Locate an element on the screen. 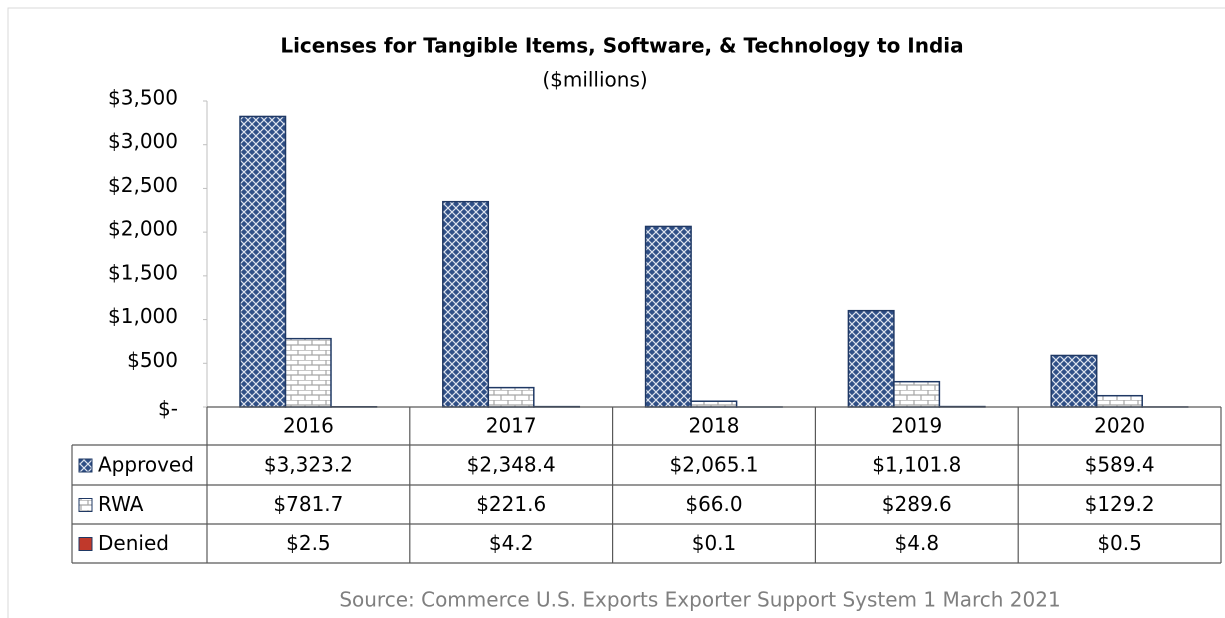 This screenshot has height=618, width=1225. table-value: $0.1 is located at coordinates (714, 543).